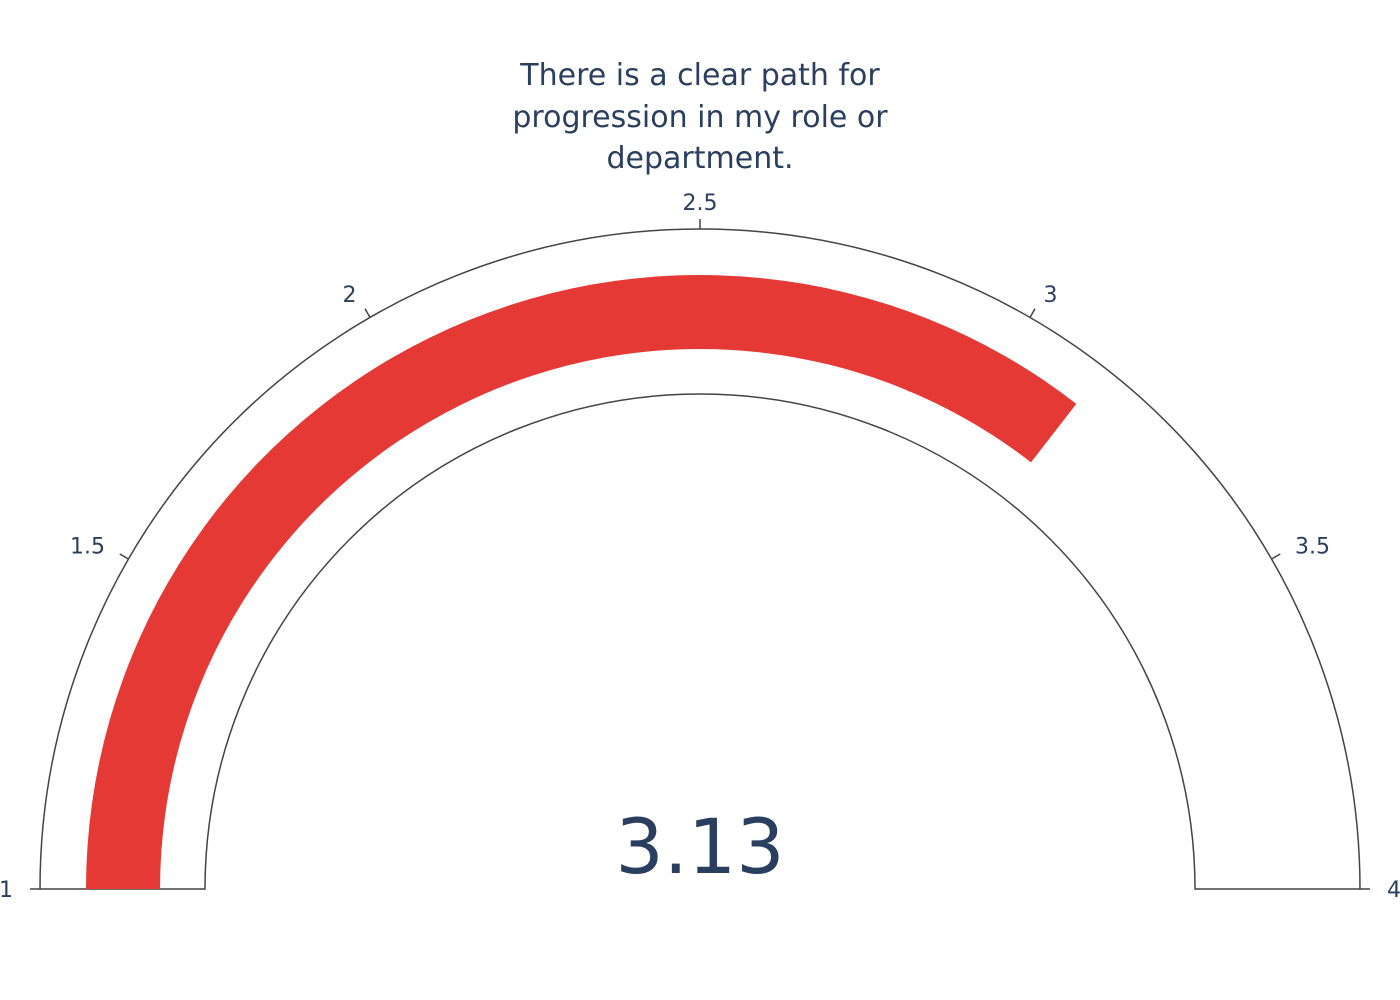  I want to click on gauge-tick-label: 1, so click(6, 890).